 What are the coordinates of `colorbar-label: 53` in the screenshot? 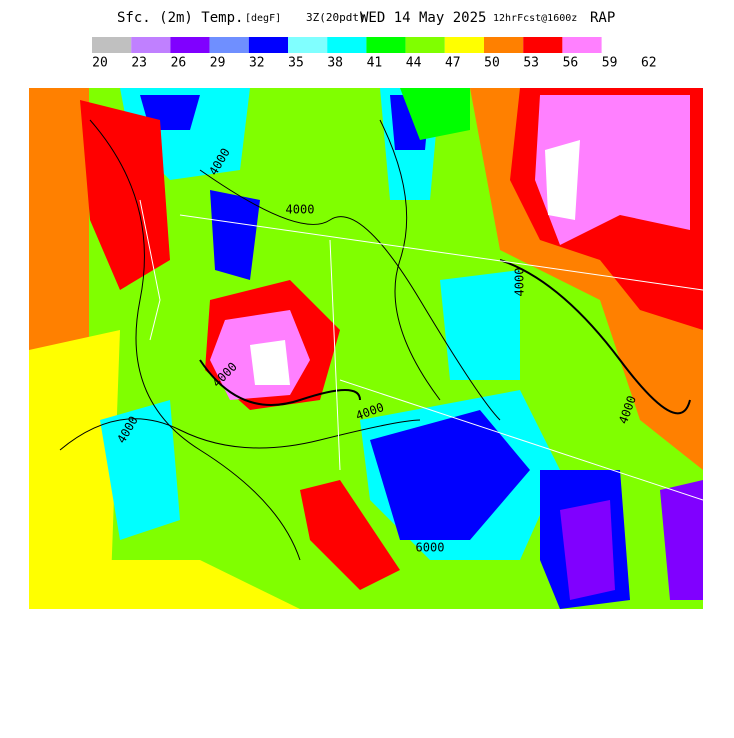 It's located at (531, 63).